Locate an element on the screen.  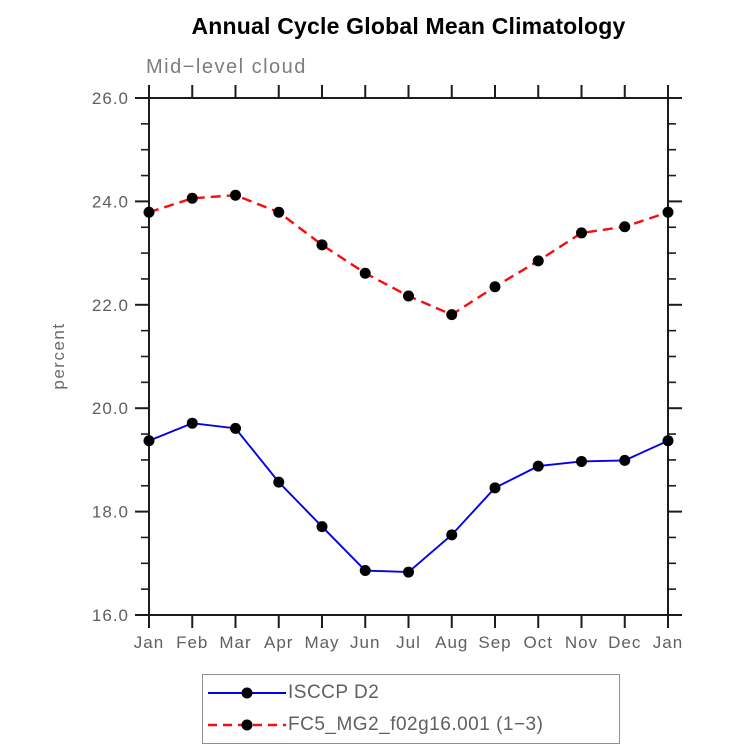
y-axis-tick-label: 20.0 is located at coordinates (110, 408).